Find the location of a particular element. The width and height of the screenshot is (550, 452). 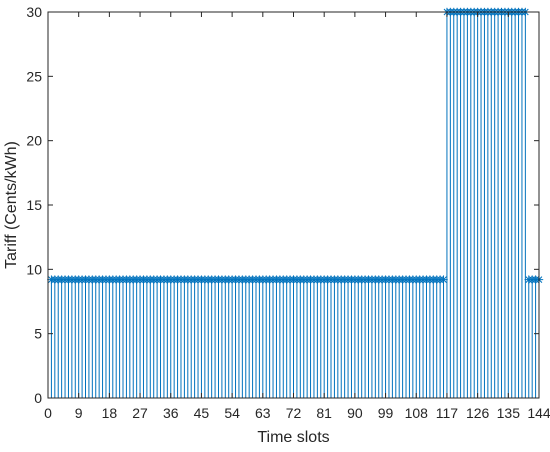

x-tick-label: 27 is located at coordinates (140, 413).